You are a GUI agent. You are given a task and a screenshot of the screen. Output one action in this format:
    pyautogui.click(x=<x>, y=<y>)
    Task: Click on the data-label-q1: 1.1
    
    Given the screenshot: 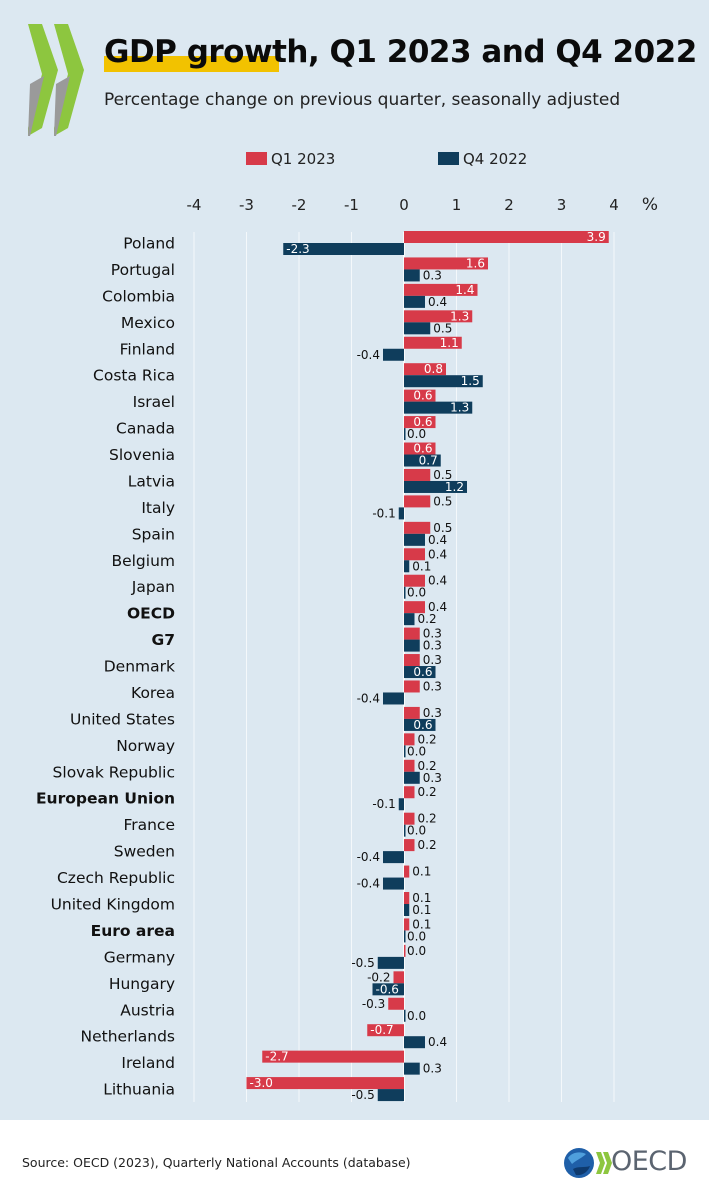 What is the action you would take?
    pyautogui.click(x=449, y=343)
    